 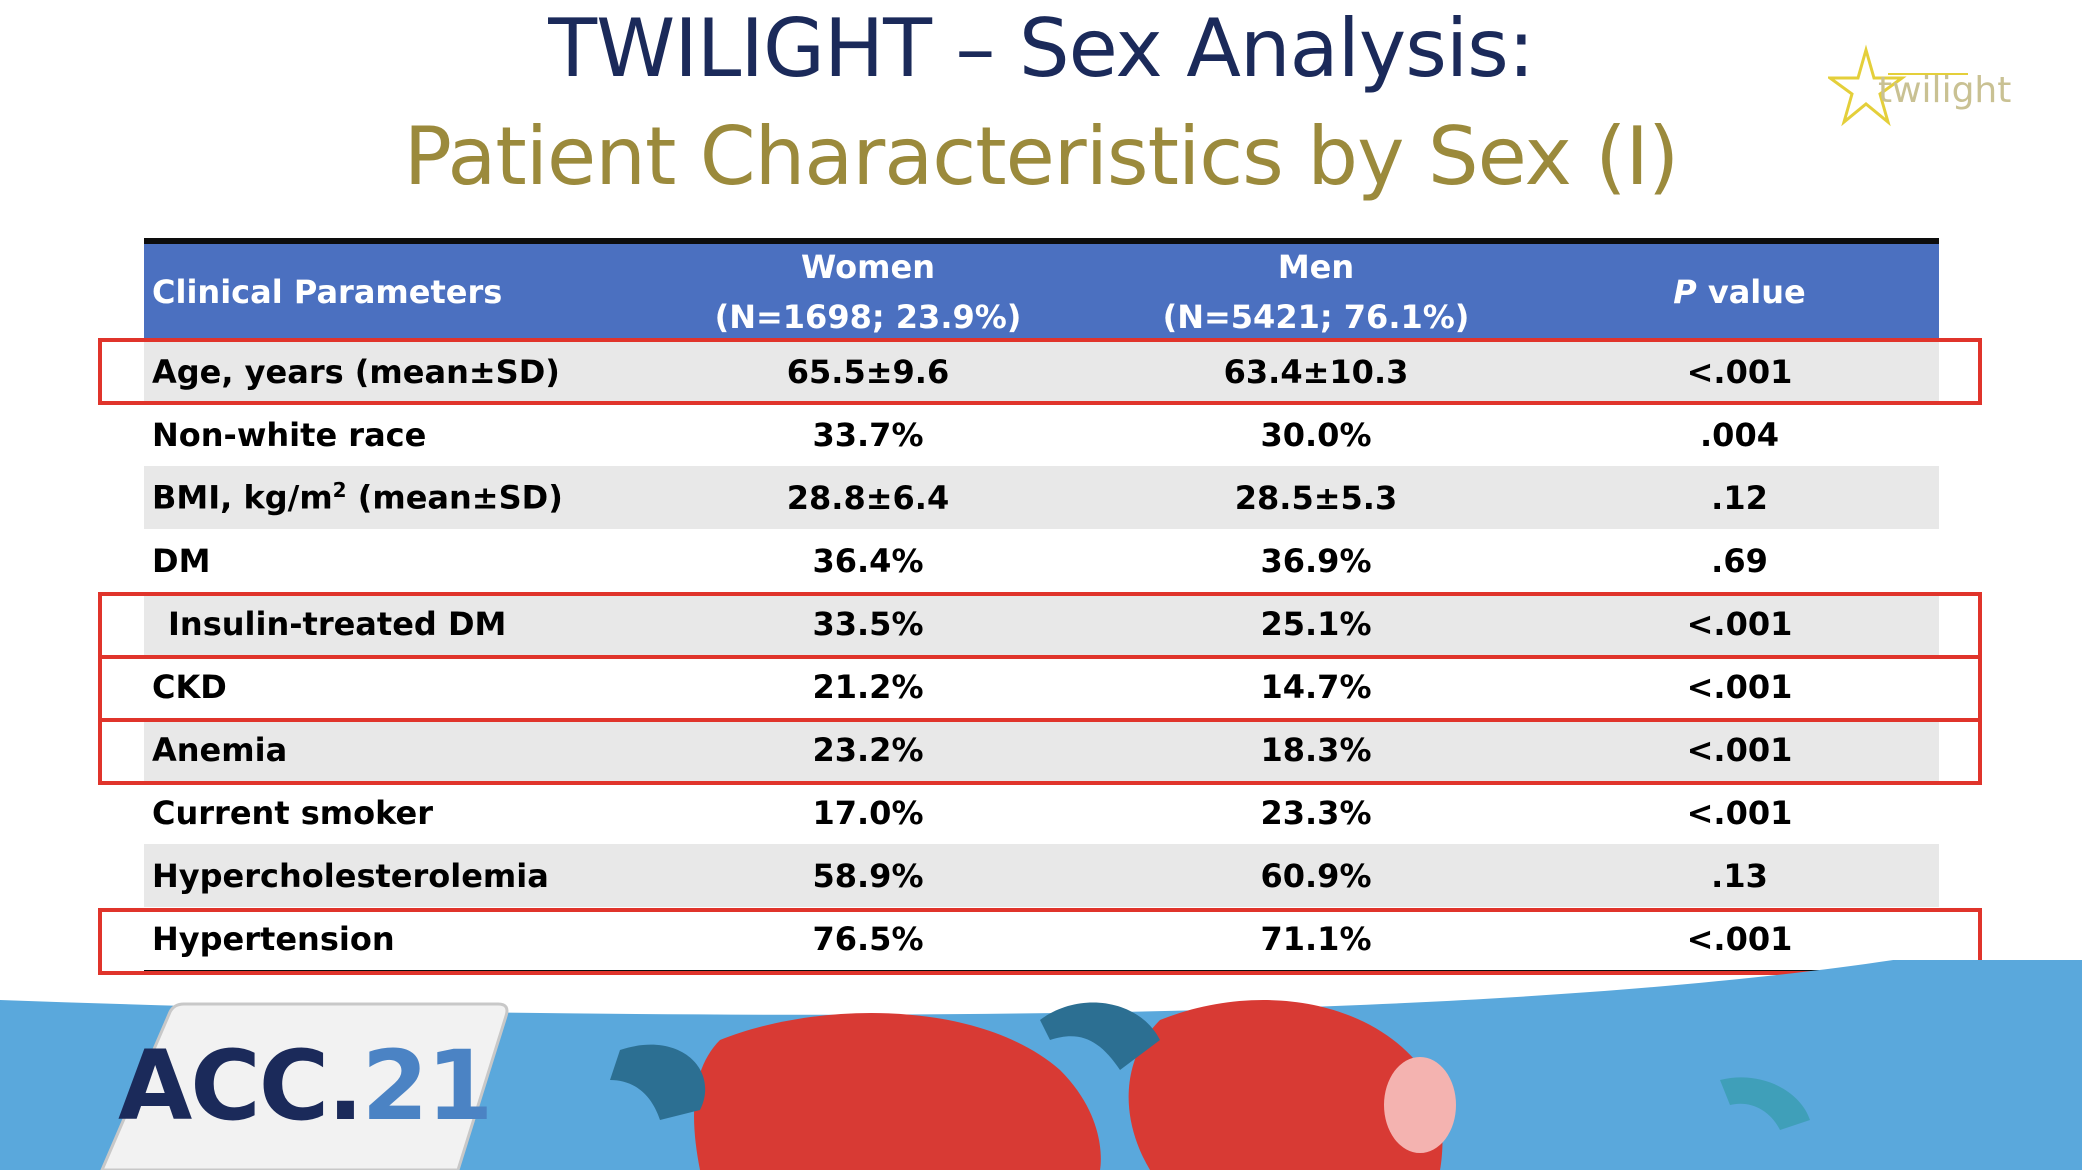 I want to click on header-p-value: P value, so click(x=1739, y=292).